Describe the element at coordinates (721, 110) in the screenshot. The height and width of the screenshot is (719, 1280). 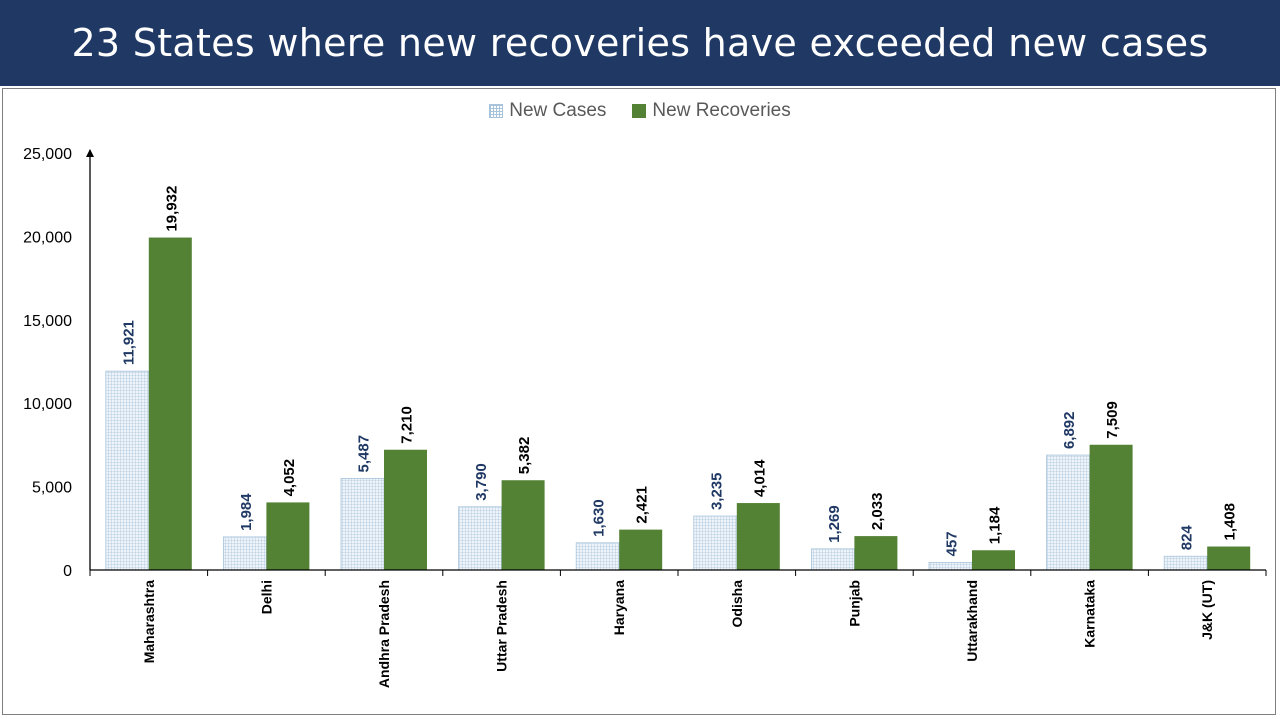
I see `legend-label-new-recoveries: New Recoveries` at that location.